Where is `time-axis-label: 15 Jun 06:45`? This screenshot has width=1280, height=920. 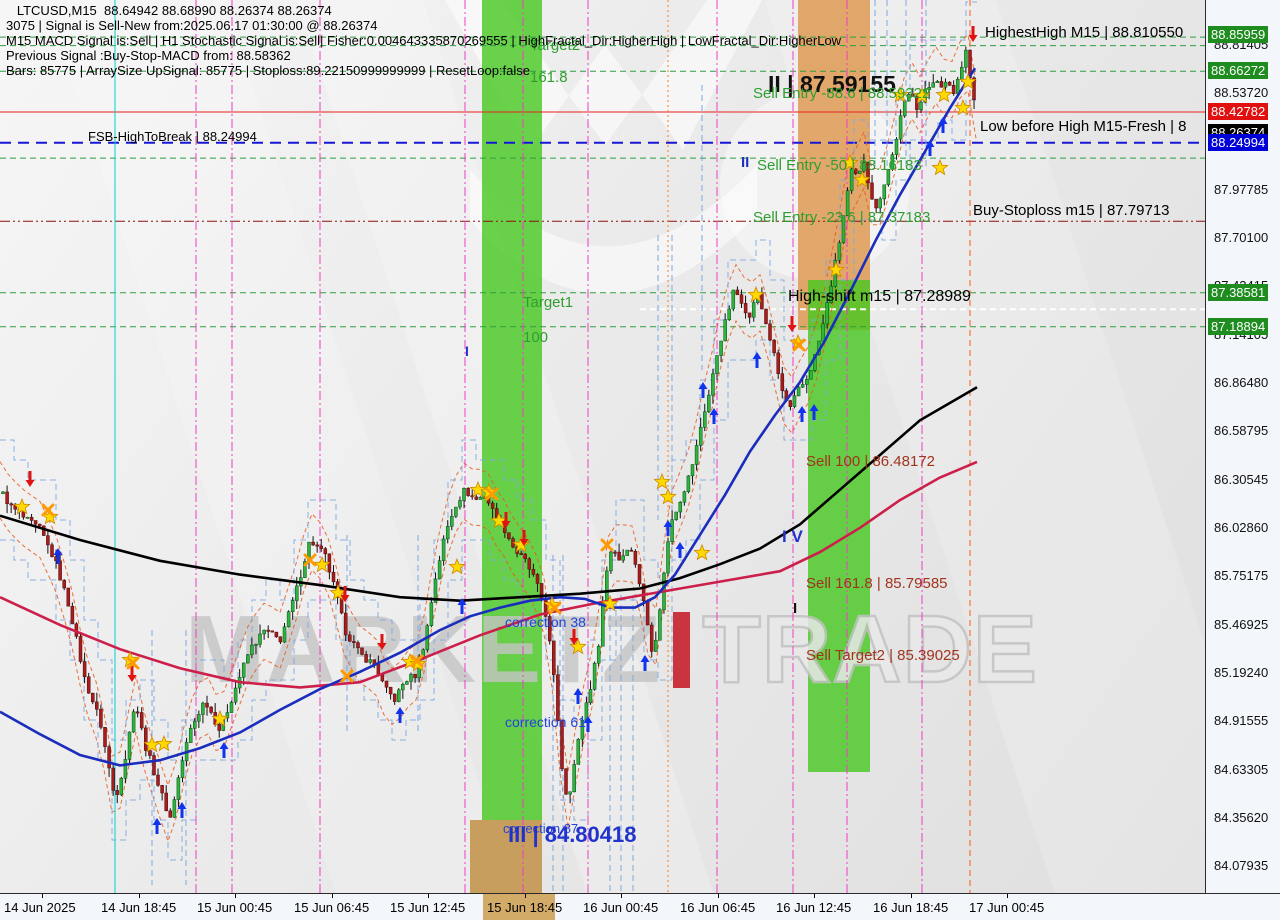 time-axis-label: 15 Jun 06:45 is located at coordinates (332, 907).